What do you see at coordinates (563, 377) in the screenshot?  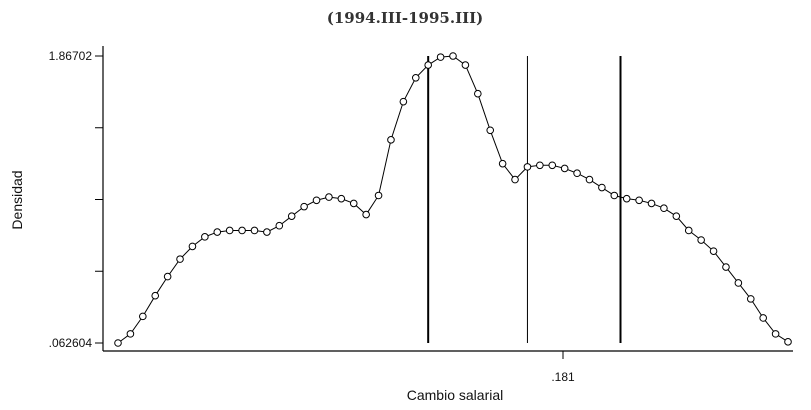 I see `x-tick-label: .181` at bounding box center [563, 377].